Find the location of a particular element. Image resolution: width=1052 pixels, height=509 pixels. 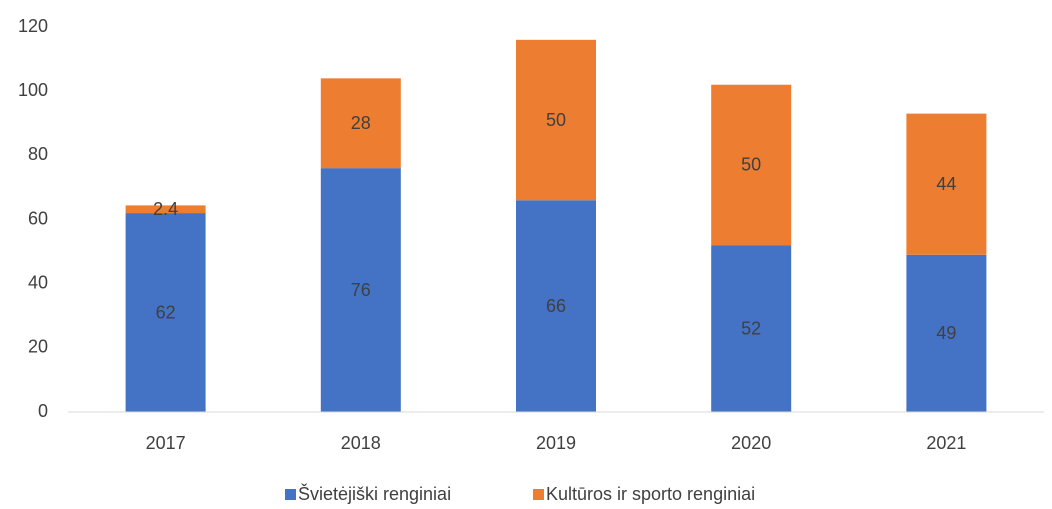

data-label: 62 is located at coordinates (166, 312).